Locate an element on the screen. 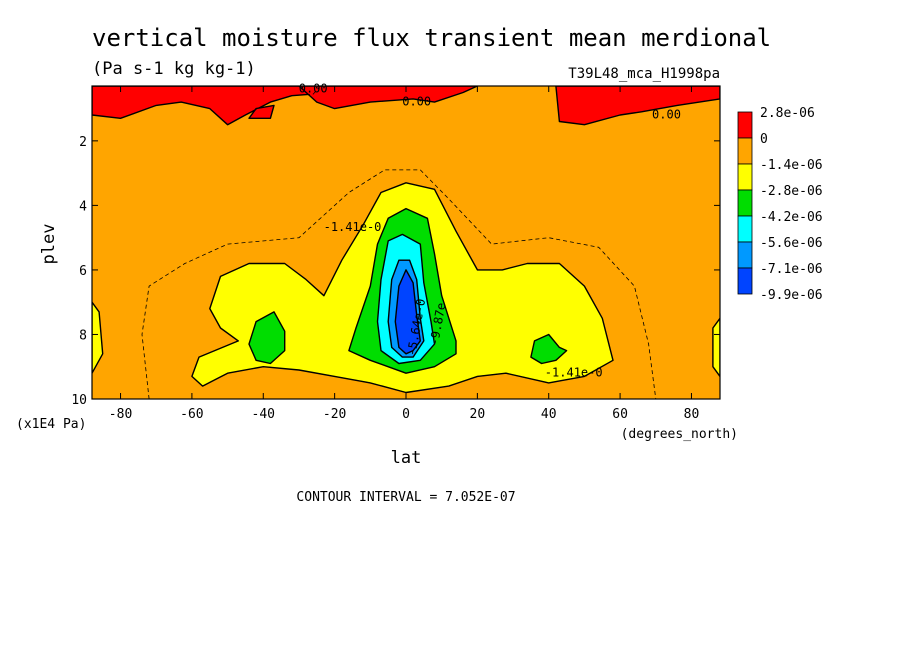 The height and width of the screenshot is (654, 904). contour-label-6: -1.41e-0 is located at coordinates (574, 372).